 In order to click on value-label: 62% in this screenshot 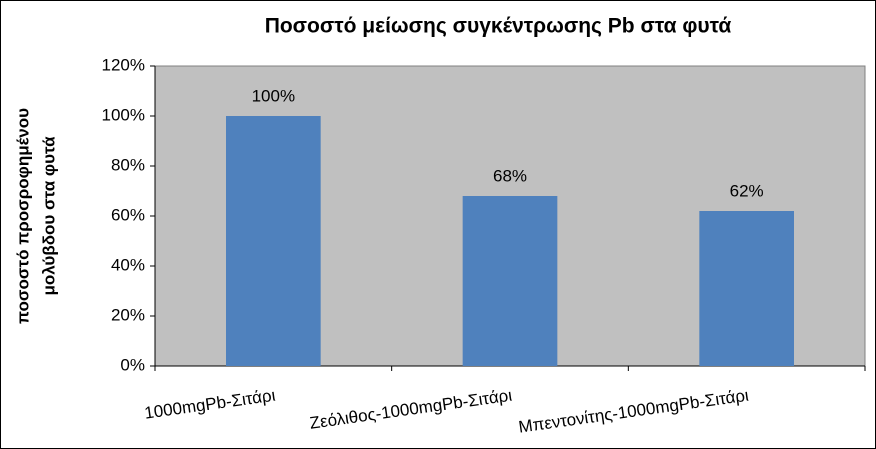, I will do `click(747, 190)`.